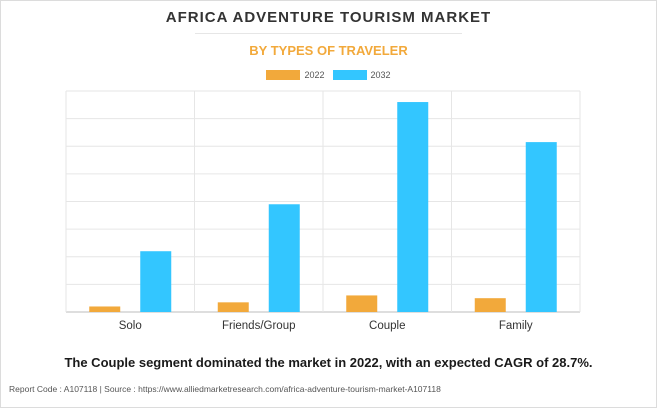 The image size is (657, 408). I want to click on chart-subtitle: BY TYPES OF TRAVELER, so click(328, 50).